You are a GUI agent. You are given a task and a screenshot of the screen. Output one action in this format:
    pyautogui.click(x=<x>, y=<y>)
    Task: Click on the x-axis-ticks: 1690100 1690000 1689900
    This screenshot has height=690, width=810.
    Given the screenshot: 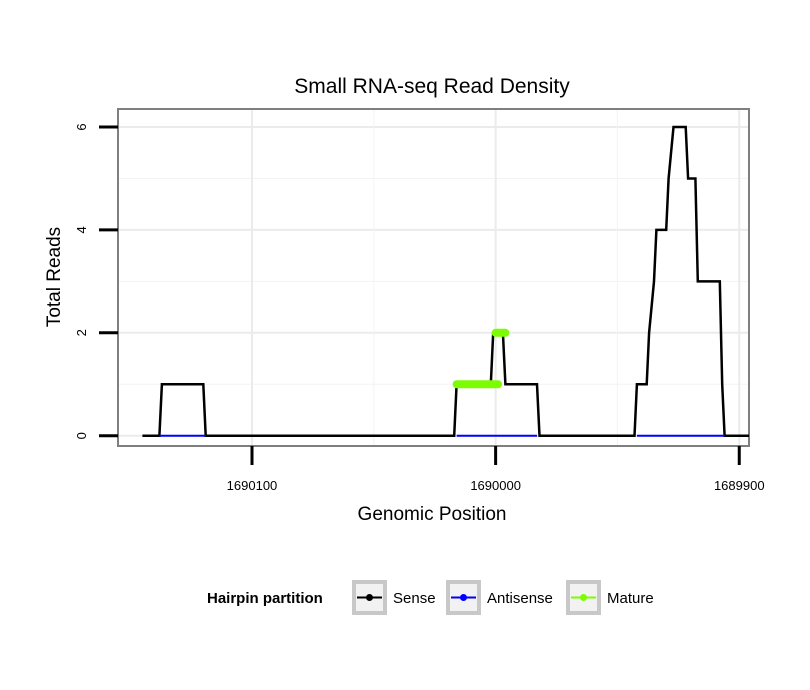 What is the action you would take?
    pyautogui.click(x=496, y=469)
    